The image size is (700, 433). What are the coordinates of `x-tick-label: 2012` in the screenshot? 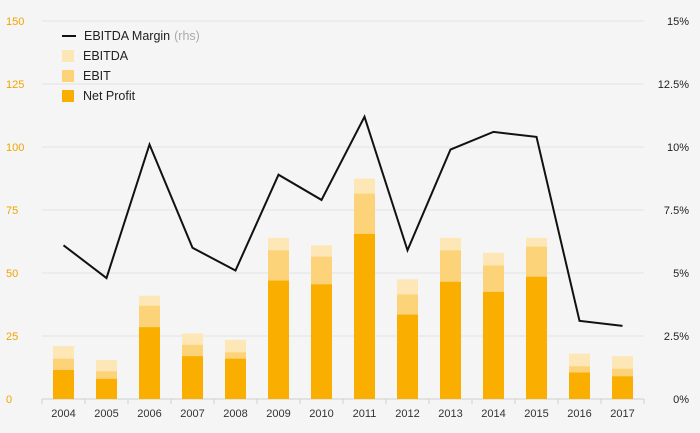 It's located at (407, 414).